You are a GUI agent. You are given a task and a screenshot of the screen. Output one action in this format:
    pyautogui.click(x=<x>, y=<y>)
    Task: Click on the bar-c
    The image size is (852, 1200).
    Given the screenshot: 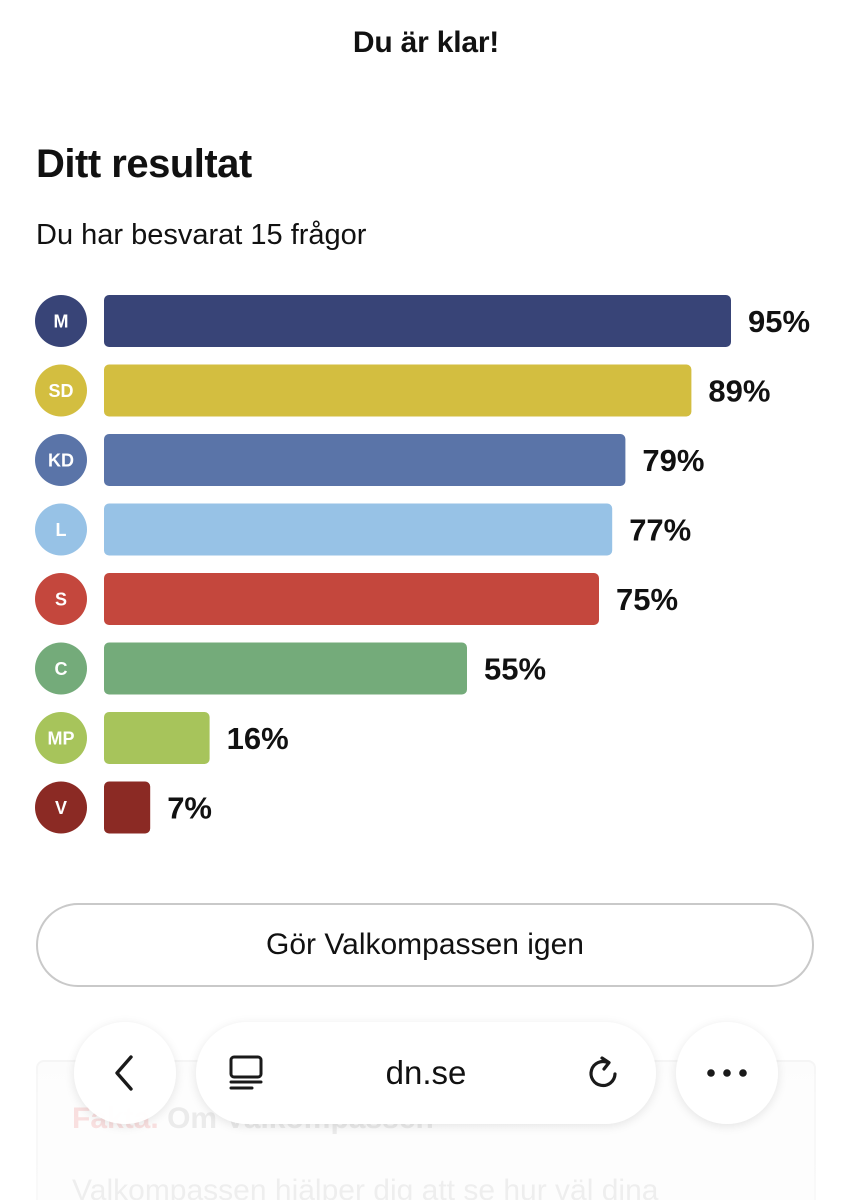 What is the action you would take?
    pyautogui.click(x=285, y=668)
    